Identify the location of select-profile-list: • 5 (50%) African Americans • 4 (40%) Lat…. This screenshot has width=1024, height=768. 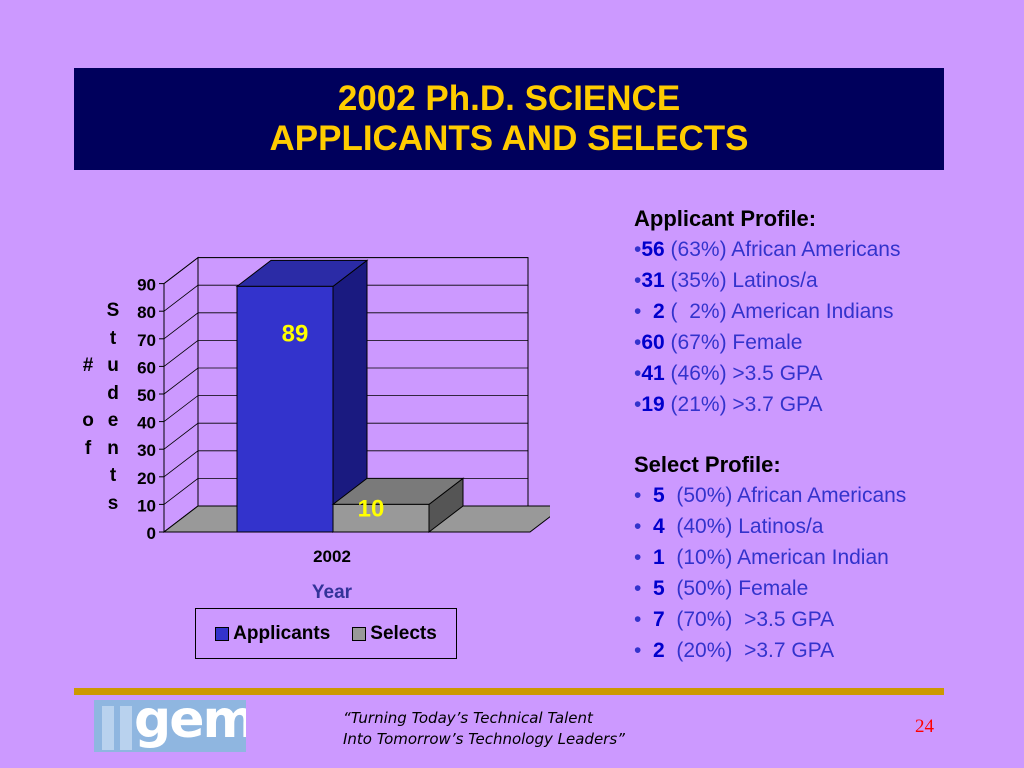
(824, 573).